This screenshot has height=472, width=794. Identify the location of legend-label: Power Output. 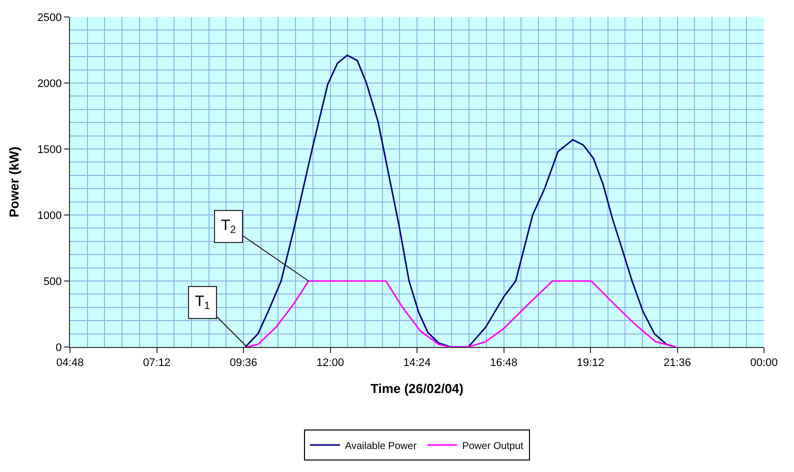
(493, 446).